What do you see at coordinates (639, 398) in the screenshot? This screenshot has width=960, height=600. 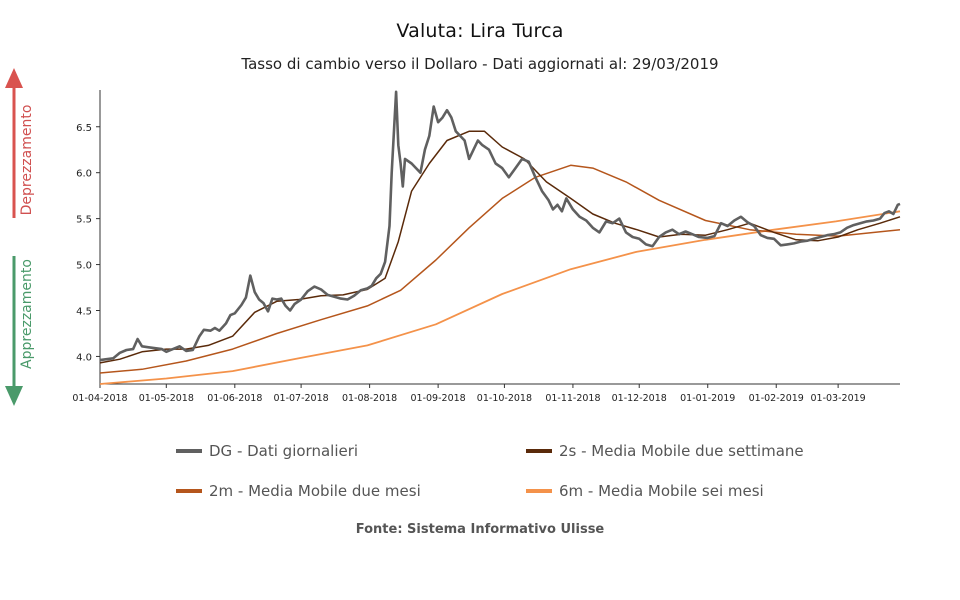 I see `x-tick-label: 01-12-2018` at bounding box center [639, 398].